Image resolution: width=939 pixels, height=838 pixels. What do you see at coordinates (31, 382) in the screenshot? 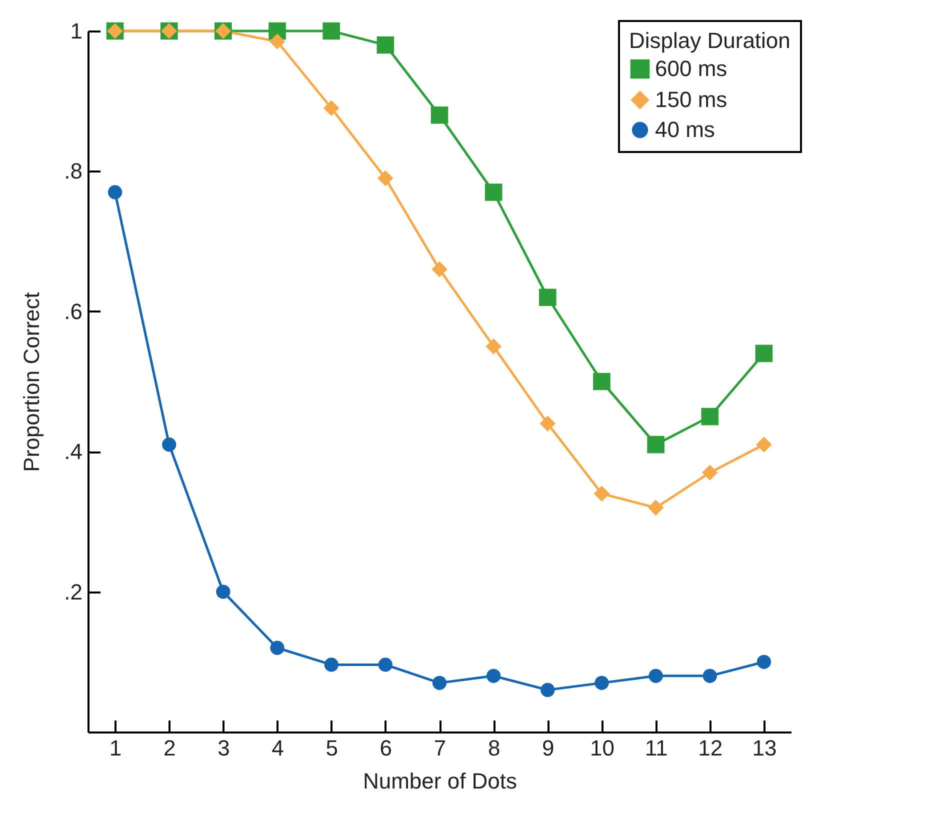
I see `y-axis-title: Proportion Correct` at bounding box center [31, 382].